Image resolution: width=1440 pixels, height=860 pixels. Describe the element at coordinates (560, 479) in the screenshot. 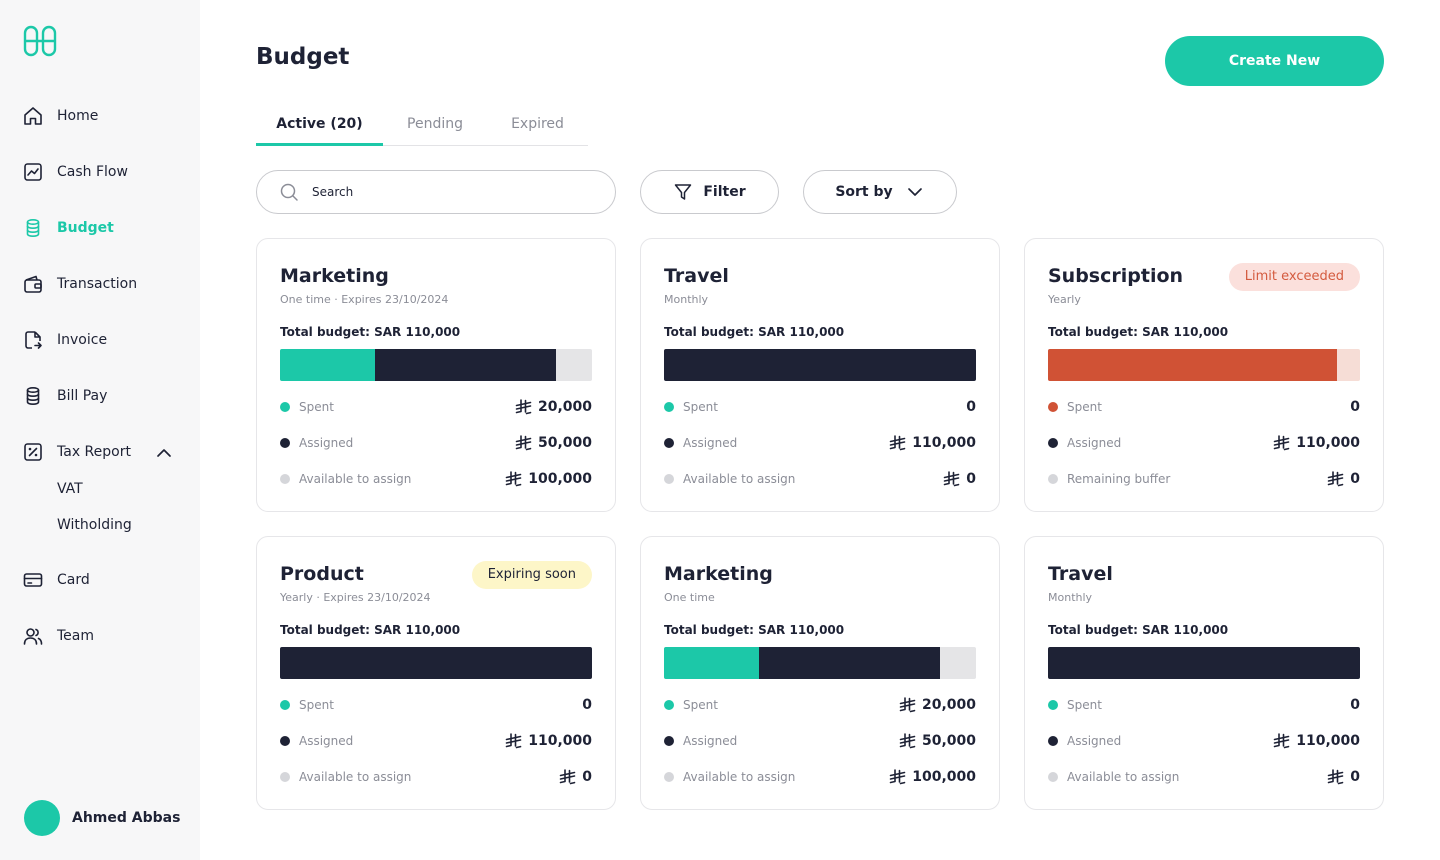

I see `amount-value: 100,000` at that location.